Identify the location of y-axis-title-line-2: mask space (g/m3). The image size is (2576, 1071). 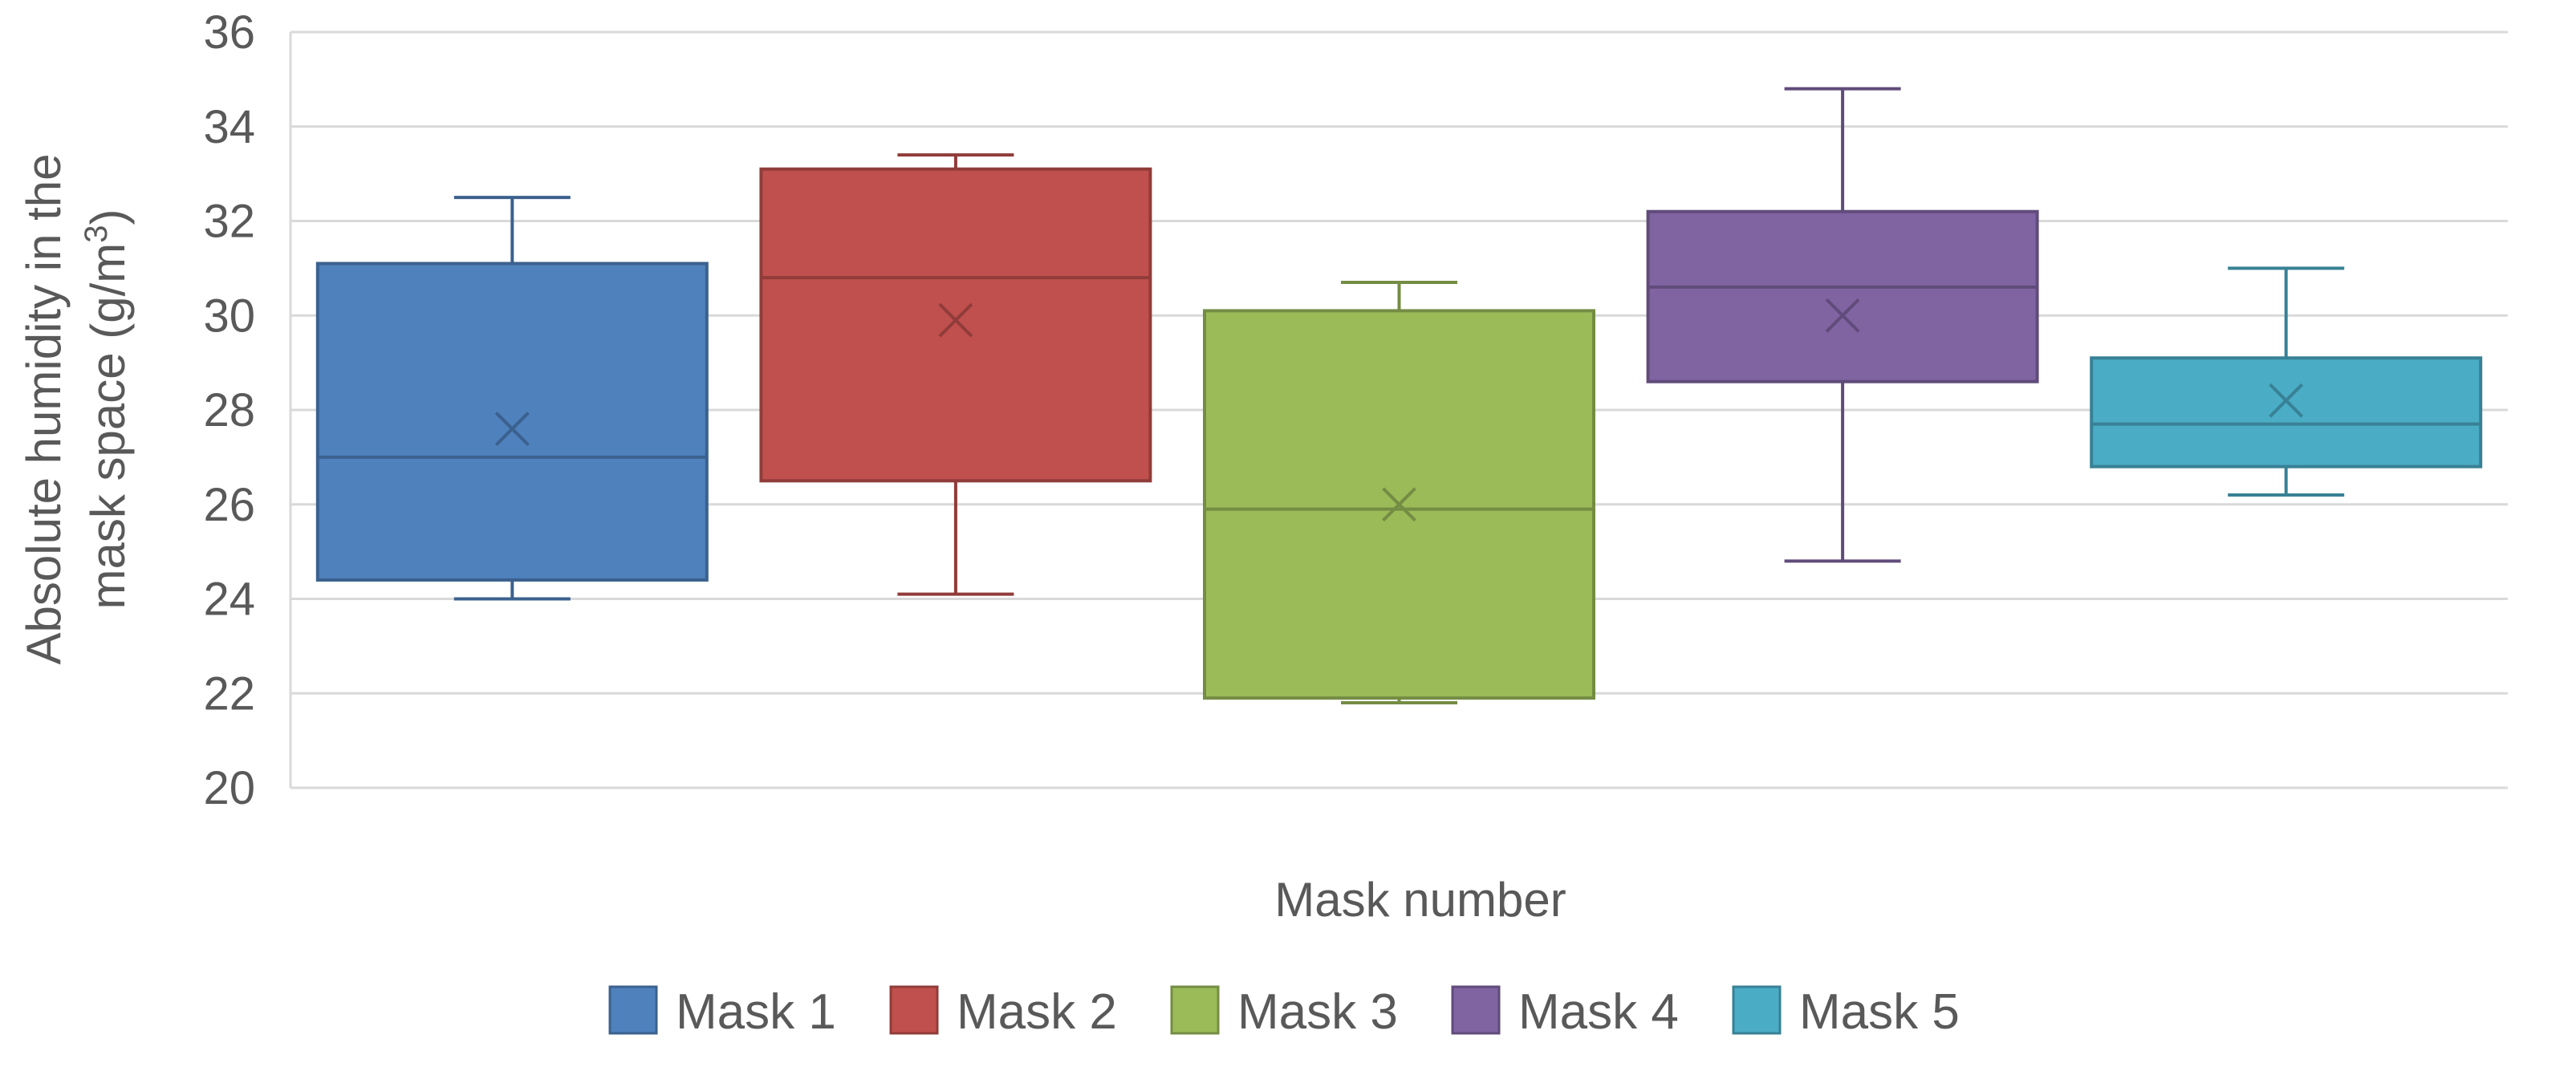
(107, 409).